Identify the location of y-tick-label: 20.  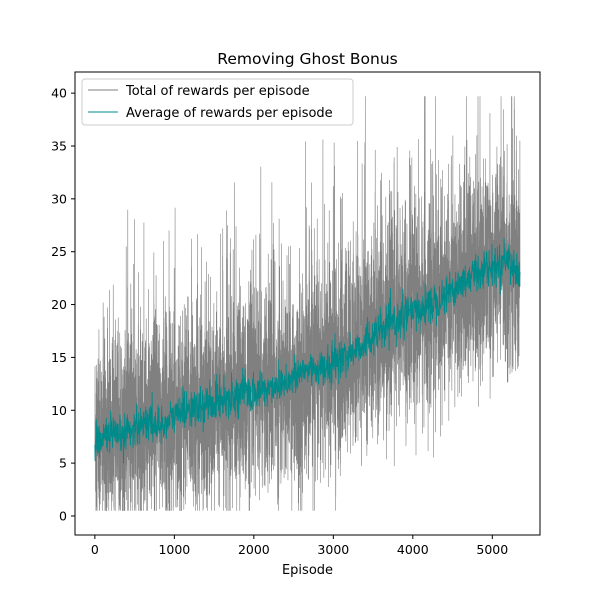
(59, 304).